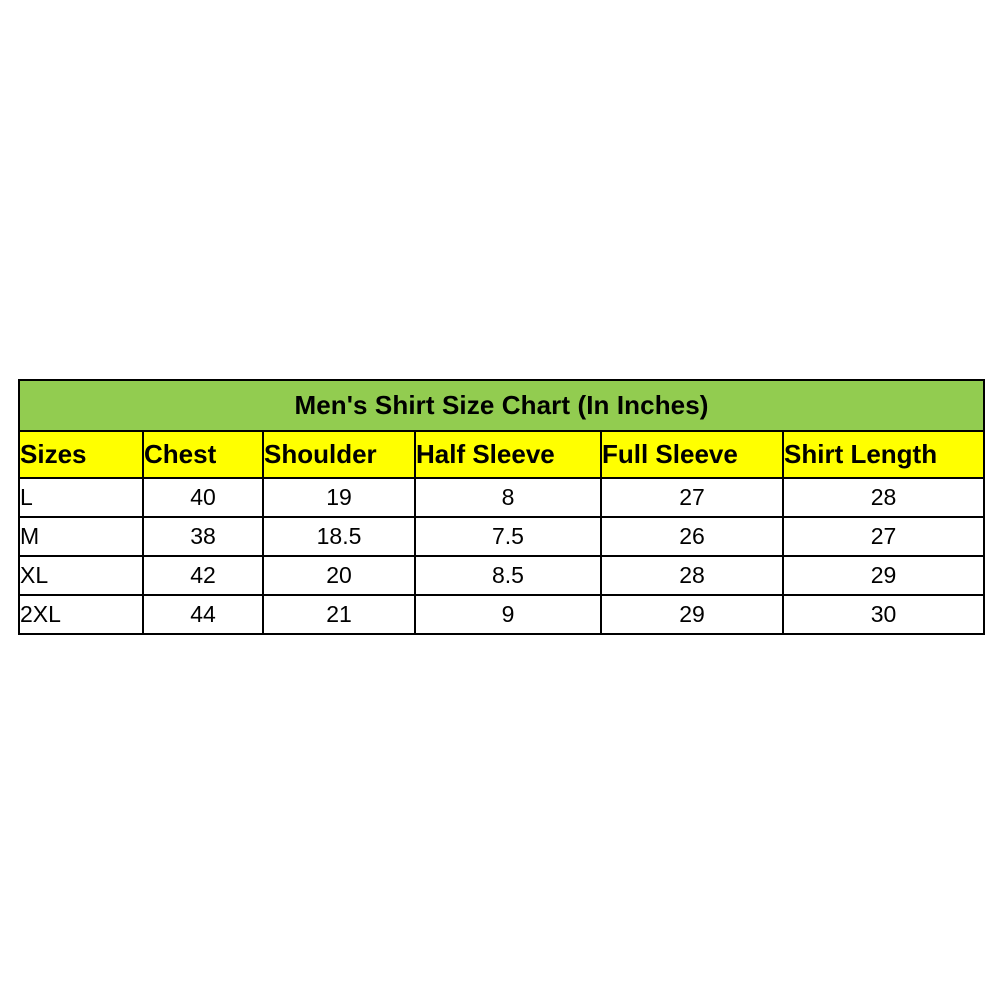 This screenshot has height=1000, width=1000. I want to click on column-header-shoulder: Shoulder, so click(339, 454).